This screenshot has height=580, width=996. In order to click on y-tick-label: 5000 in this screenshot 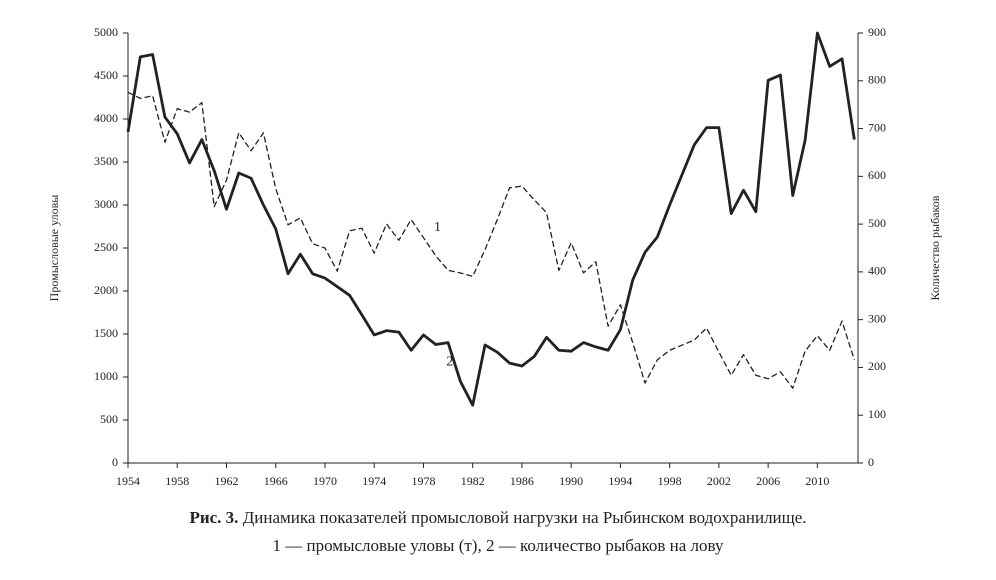, I will do `click(106, 32)`.